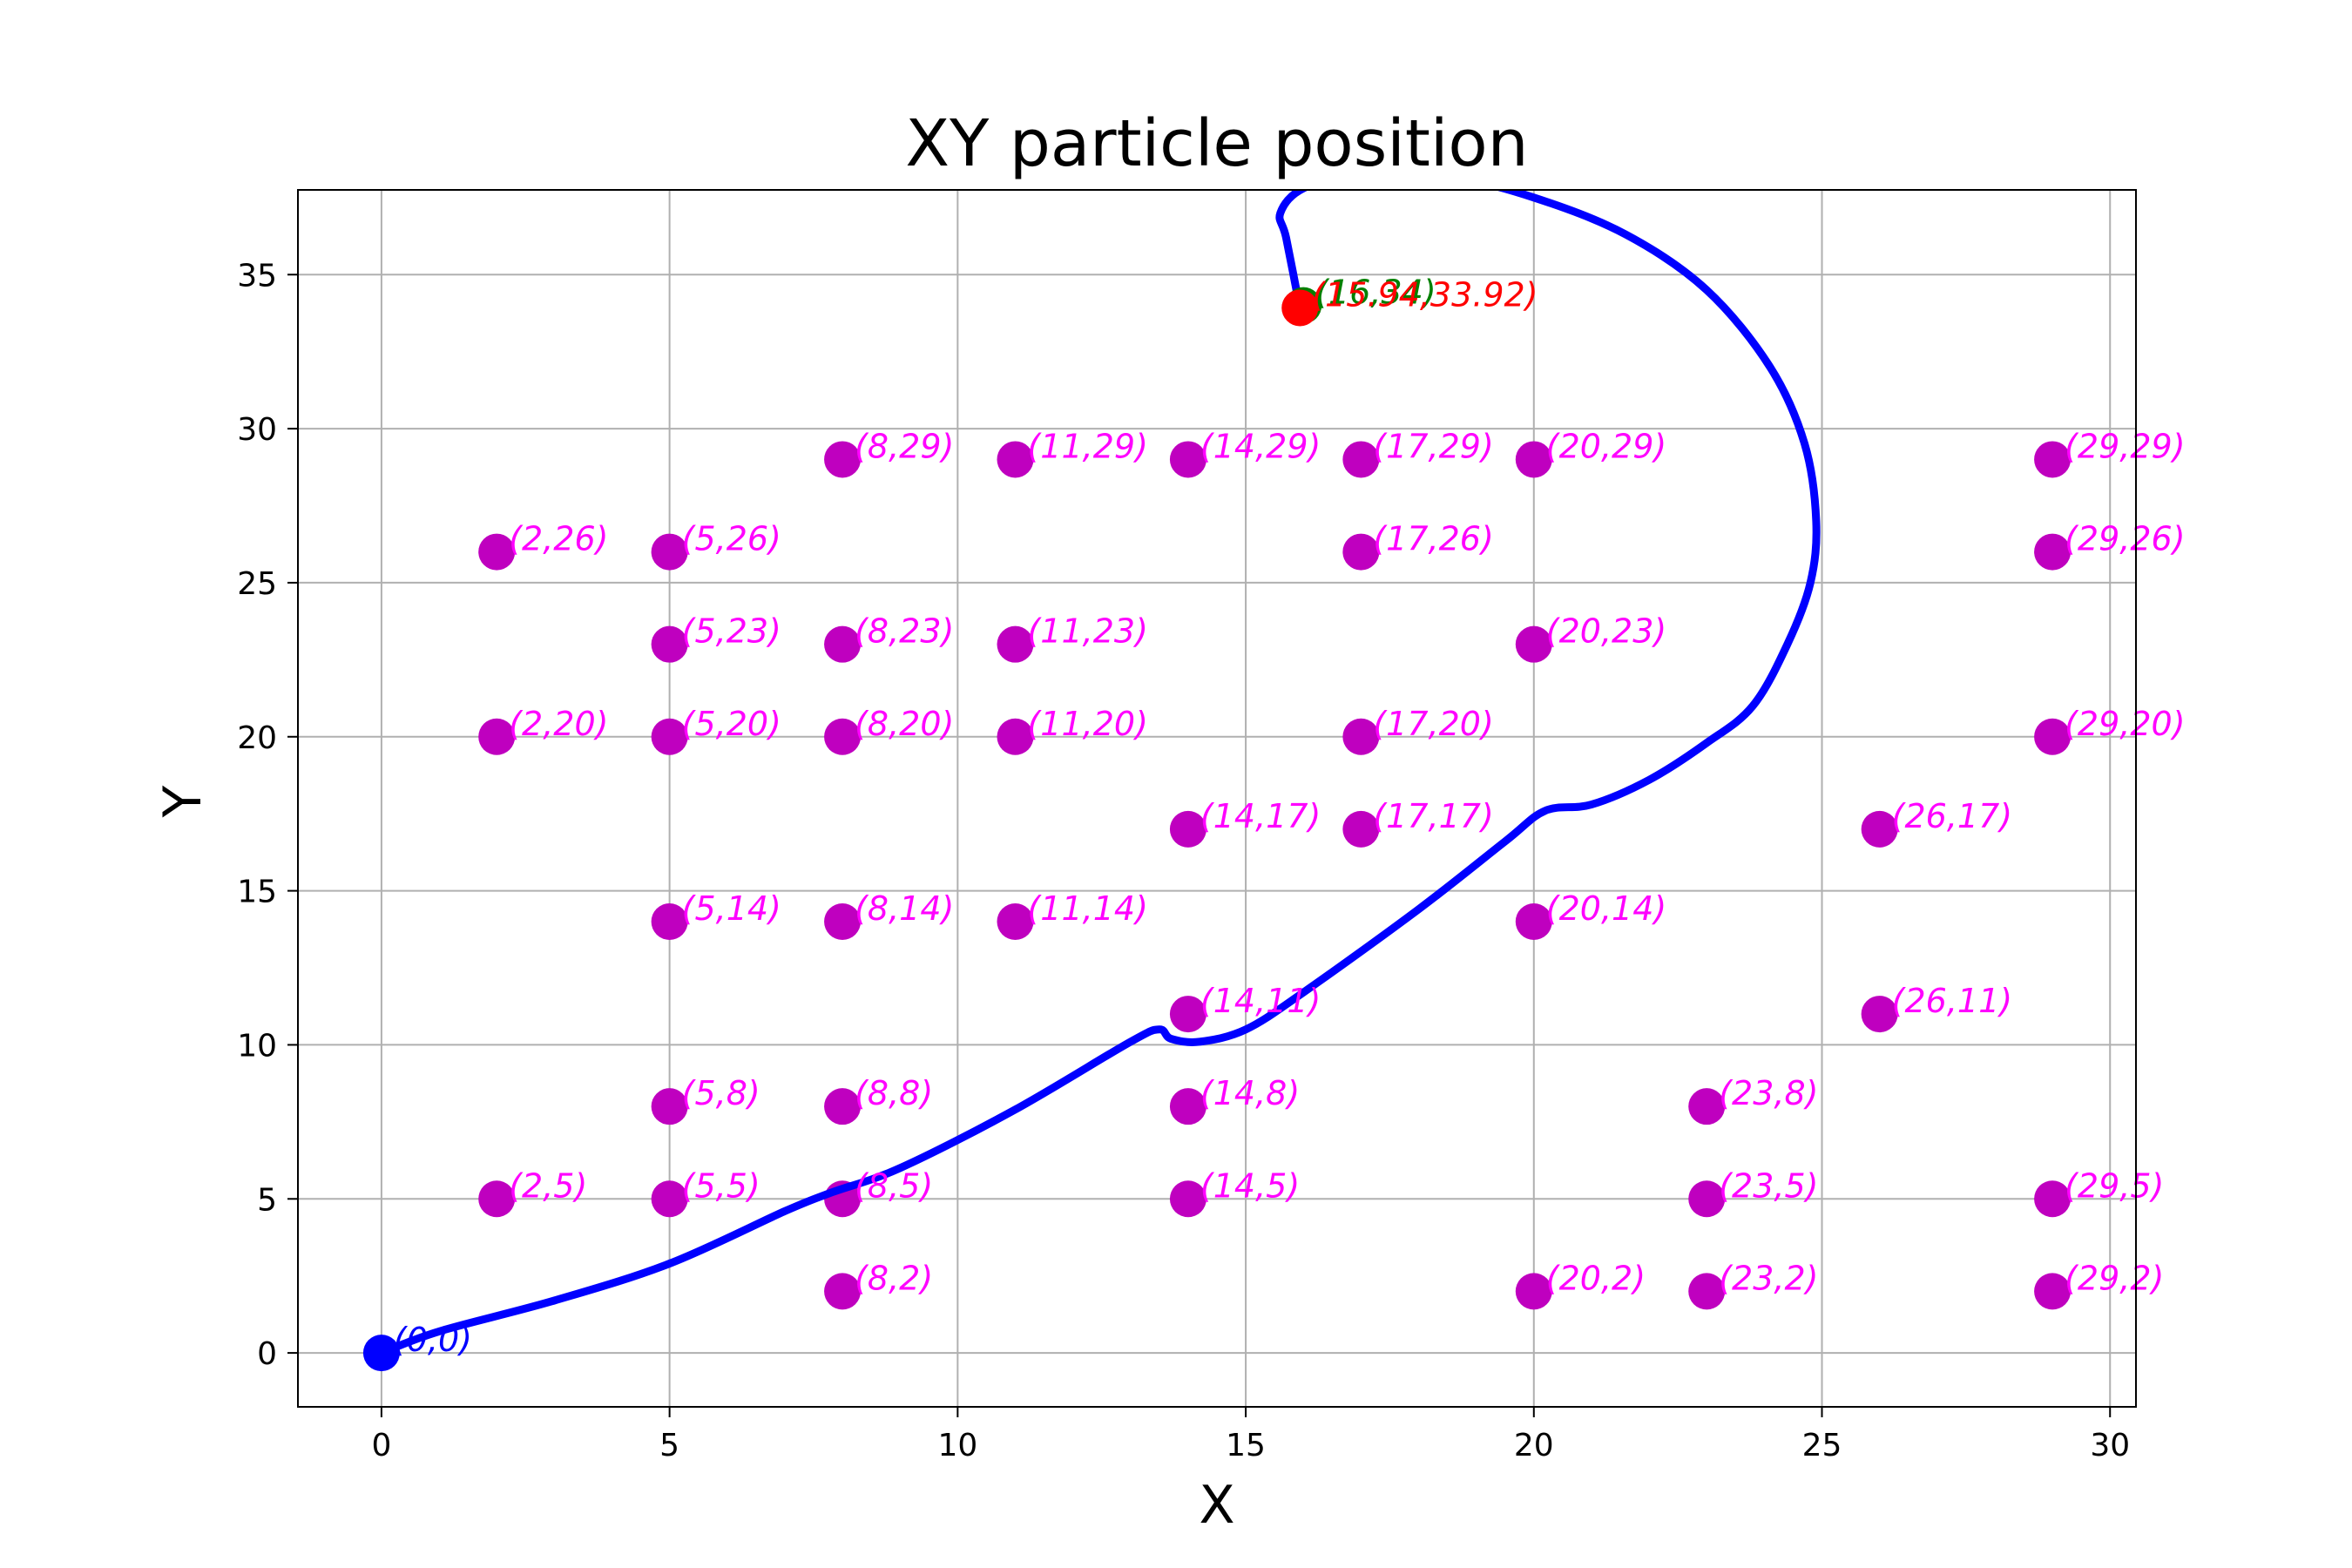 This screenshot has height=1568, width=2352. I want to click on obstacle-label: (29,2), so click(2114, 1278).